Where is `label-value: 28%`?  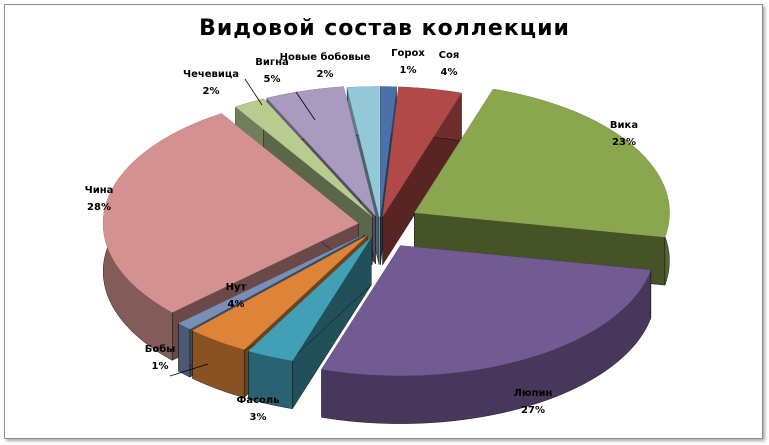
label-value: 28% is located at coordinates (99, 207).